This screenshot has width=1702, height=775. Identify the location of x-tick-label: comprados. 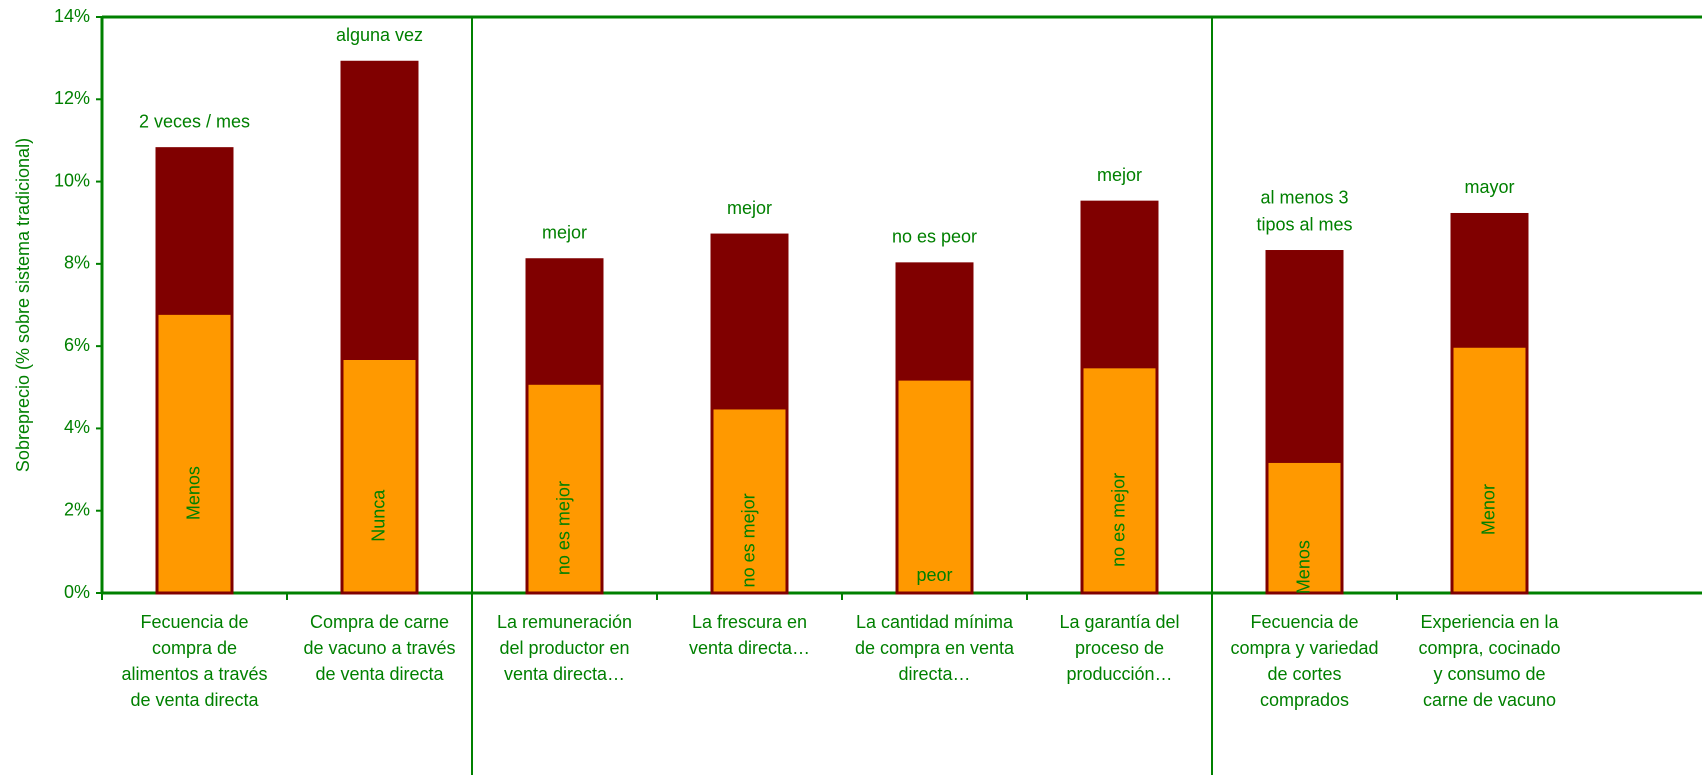
(1304, 700).